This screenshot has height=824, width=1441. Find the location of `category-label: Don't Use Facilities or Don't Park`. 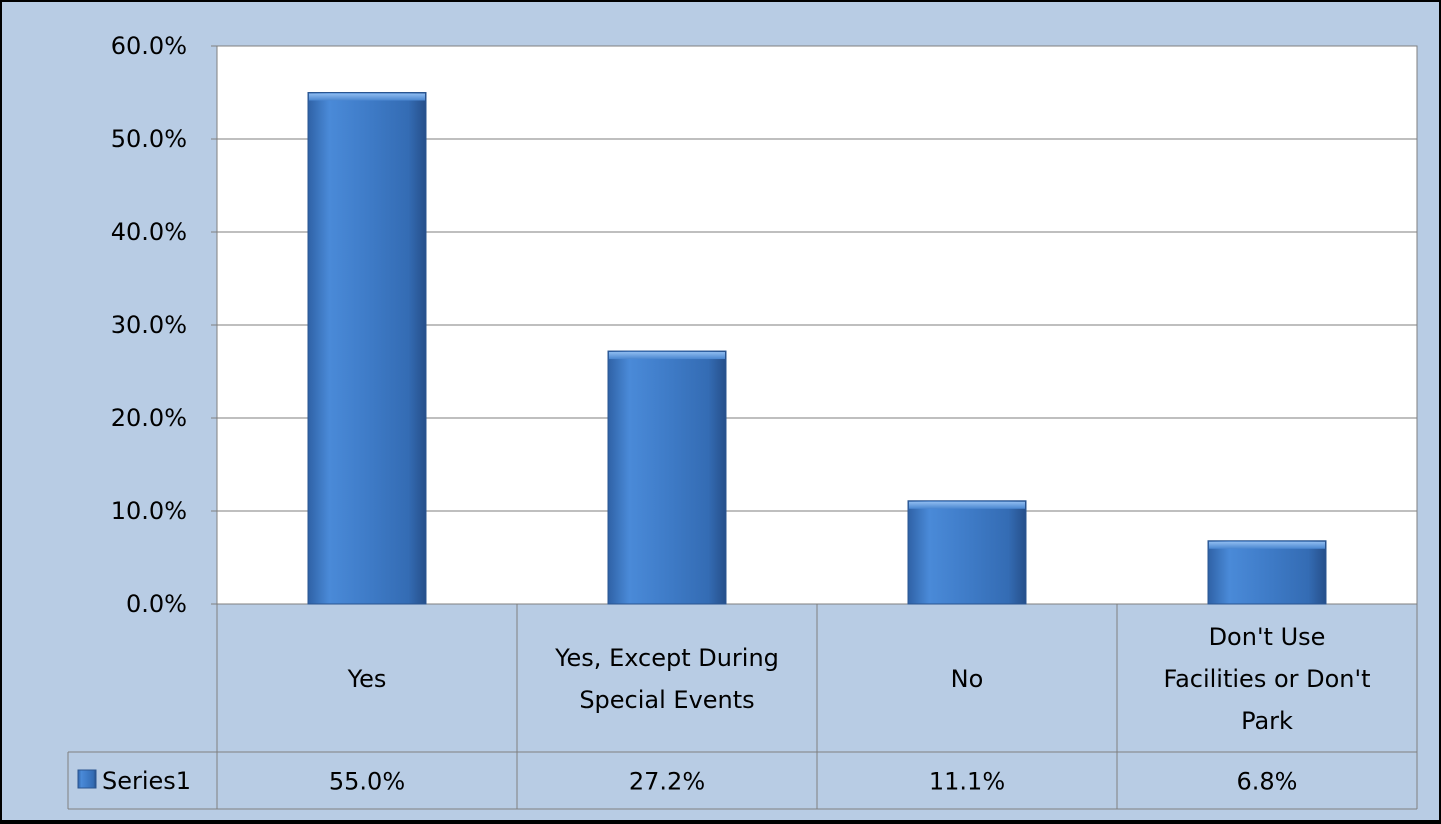

category-label: Don't Use Facilities or Don't Park is located at coordinates (1266, 679).